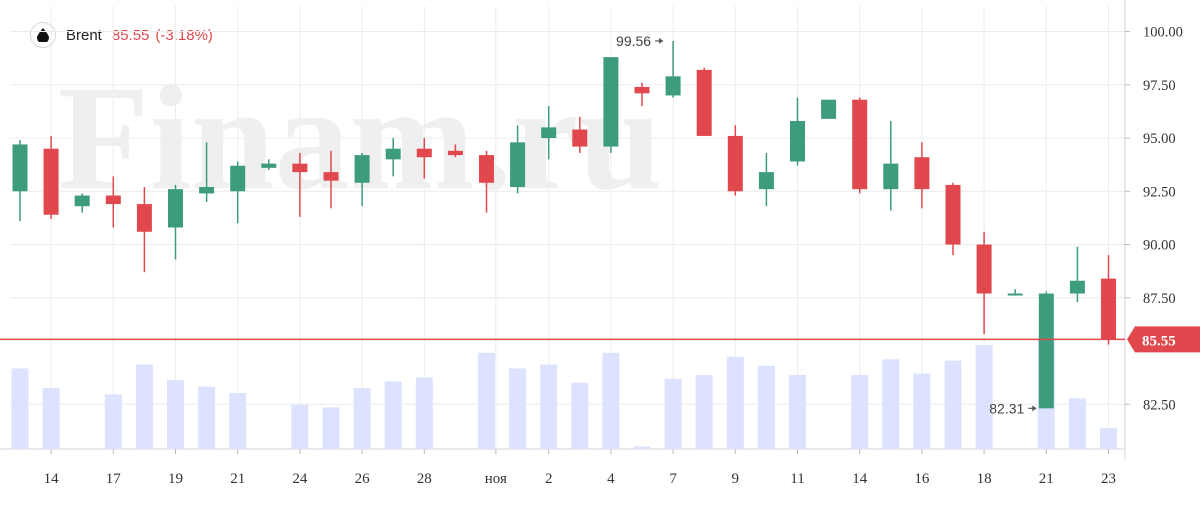 The height and width of the screenshot is (513, 1200). Describe the element at coordinates (1159, 86) in the screenshot. I see `y-tick-label: 97.50` at that location.